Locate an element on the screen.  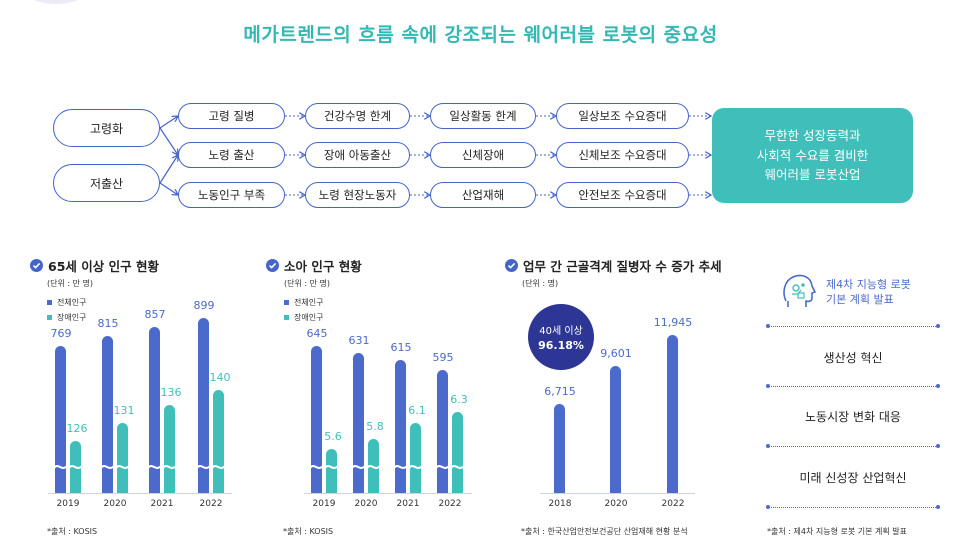
chart2-legend-disabled: 장애인구 is located at coordinates (303, 317).